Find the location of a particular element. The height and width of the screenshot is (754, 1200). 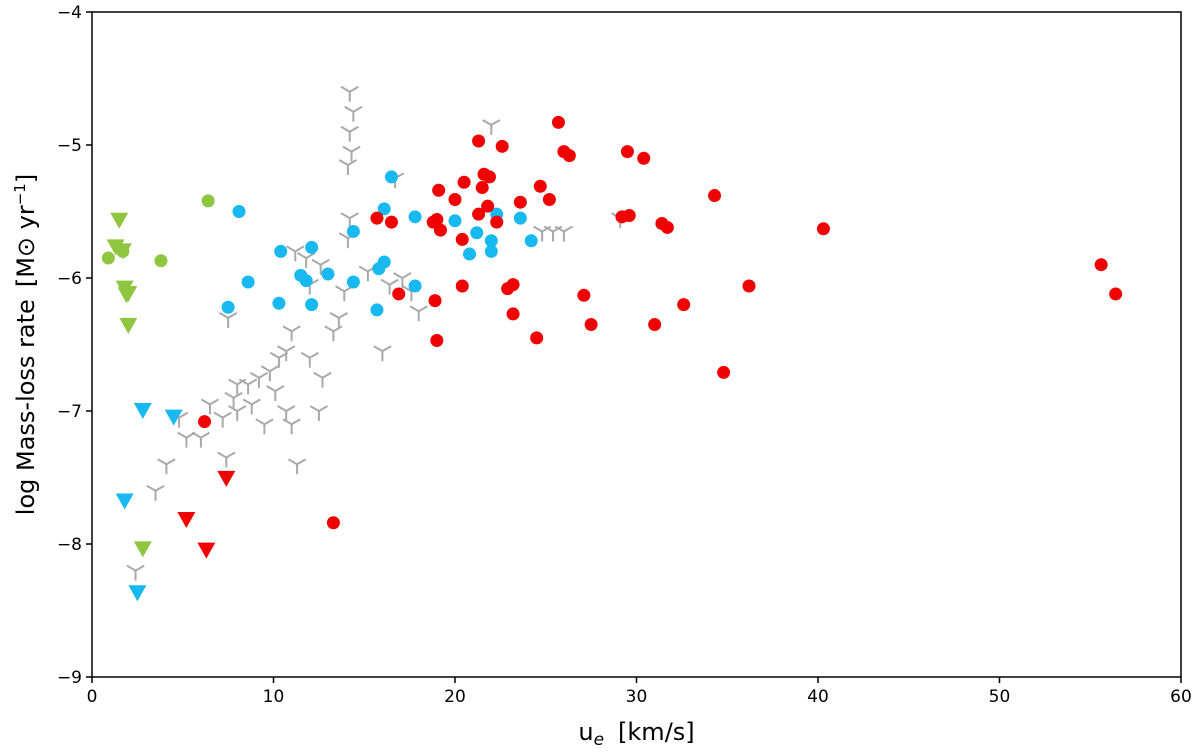

y-tick-label: −4 is located at coordinates (69, 13).